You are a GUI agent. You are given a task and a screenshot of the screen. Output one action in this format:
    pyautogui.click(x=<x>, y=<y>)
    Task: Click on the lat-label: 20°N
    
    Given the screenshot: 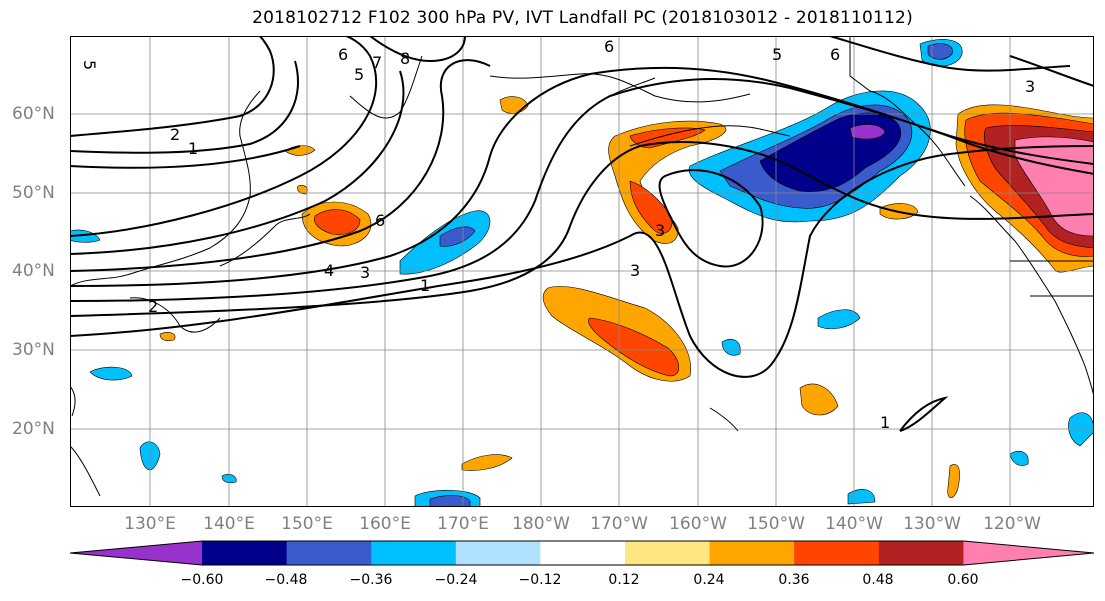 What is the action you would take?
    pyautogui.click(x=33, y=429)
    